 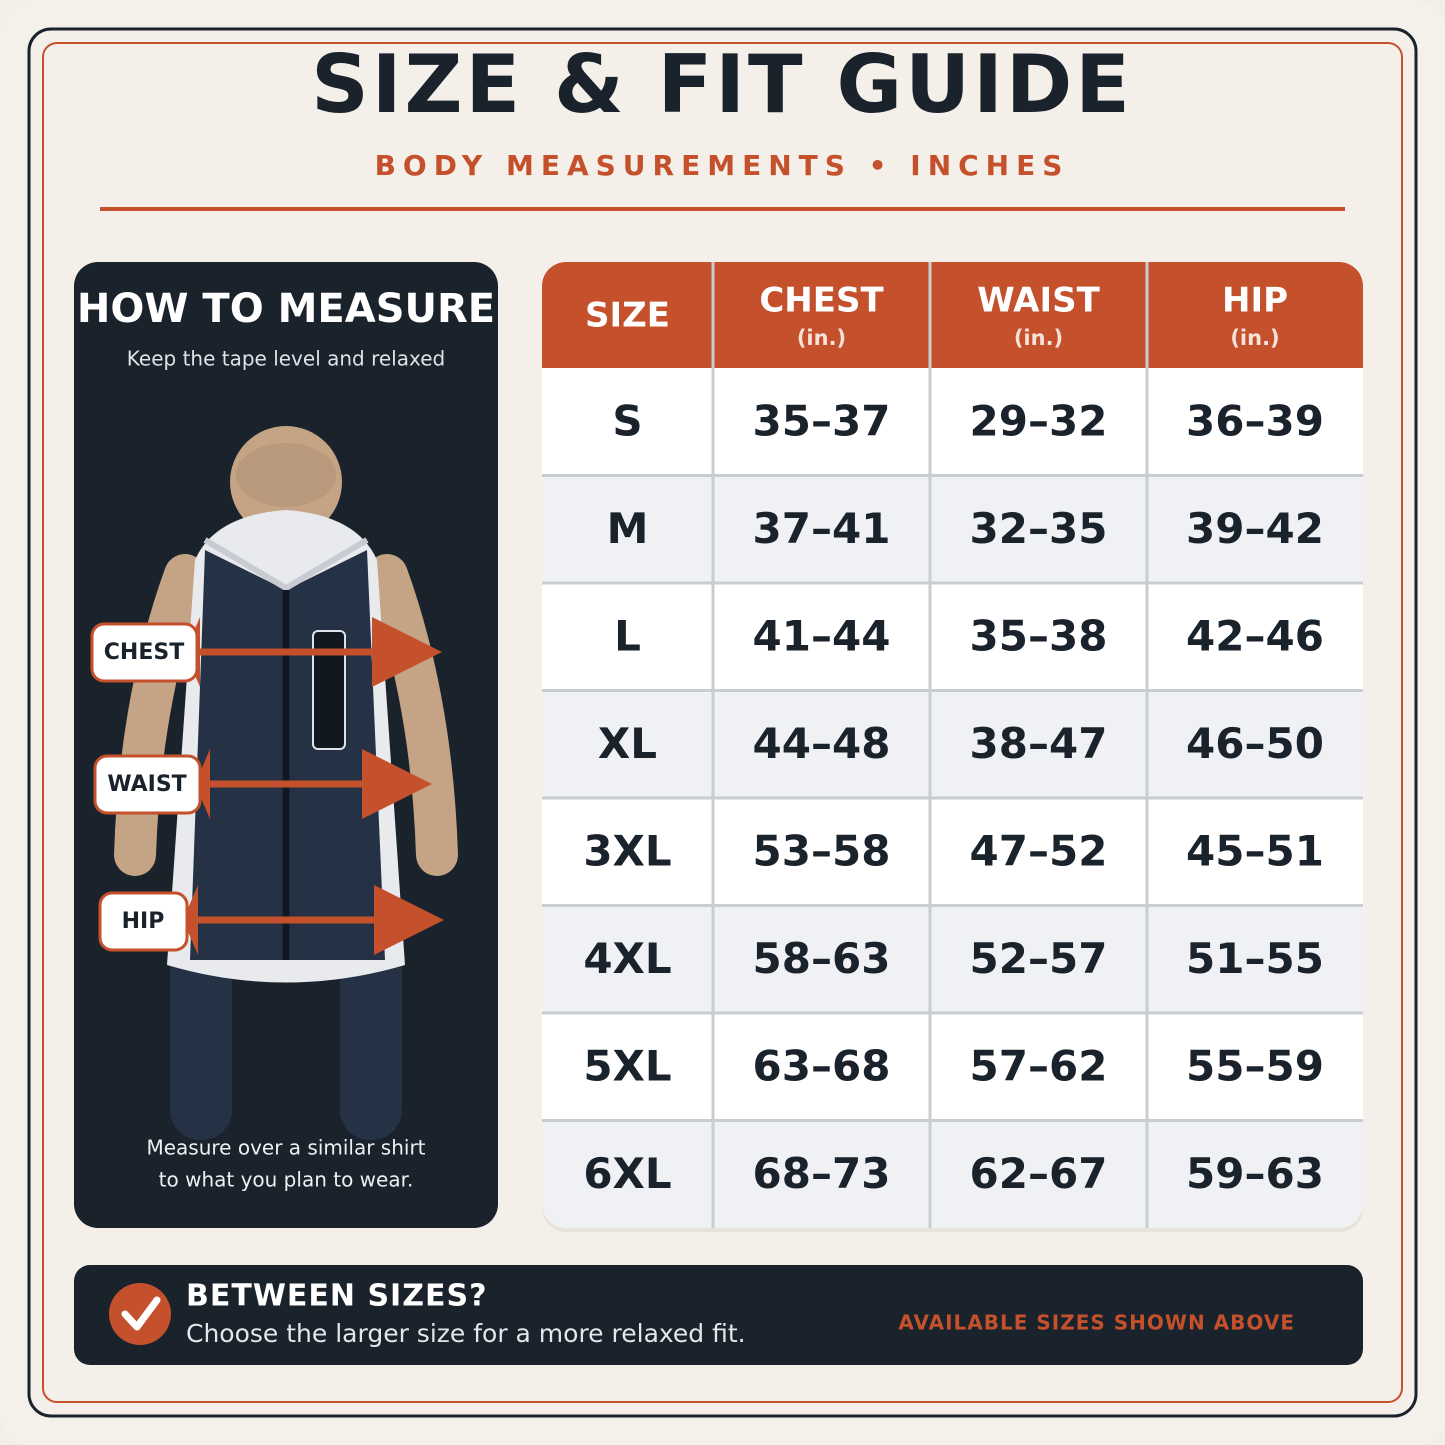 I want to click on measure-label: CHEST, so click(x=144, y=652).